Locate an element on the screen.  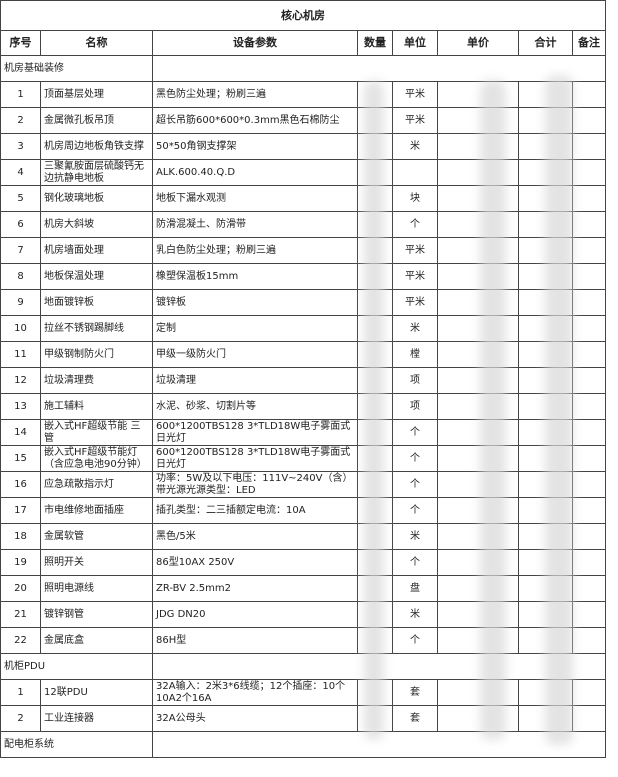
header-row: 序号 名称 设备参数 数量 单位 单价 合计 备注 is located at coordinates (303, 43).